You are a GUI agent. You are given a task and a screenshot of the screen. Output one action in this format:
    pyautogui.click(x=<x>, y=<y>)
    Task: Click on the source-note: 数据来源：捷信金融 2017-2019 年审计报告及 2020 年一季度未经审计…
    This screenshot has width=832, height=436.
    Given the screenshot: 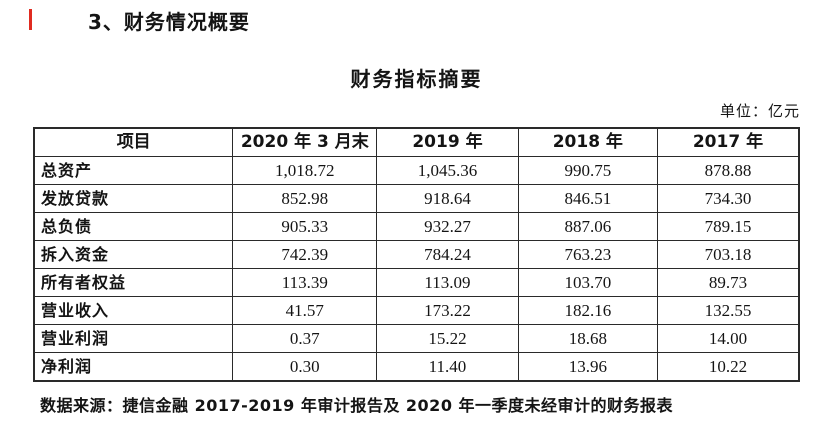 What is the action you would take?
    pyautogui.click(x=357, y=405)
    